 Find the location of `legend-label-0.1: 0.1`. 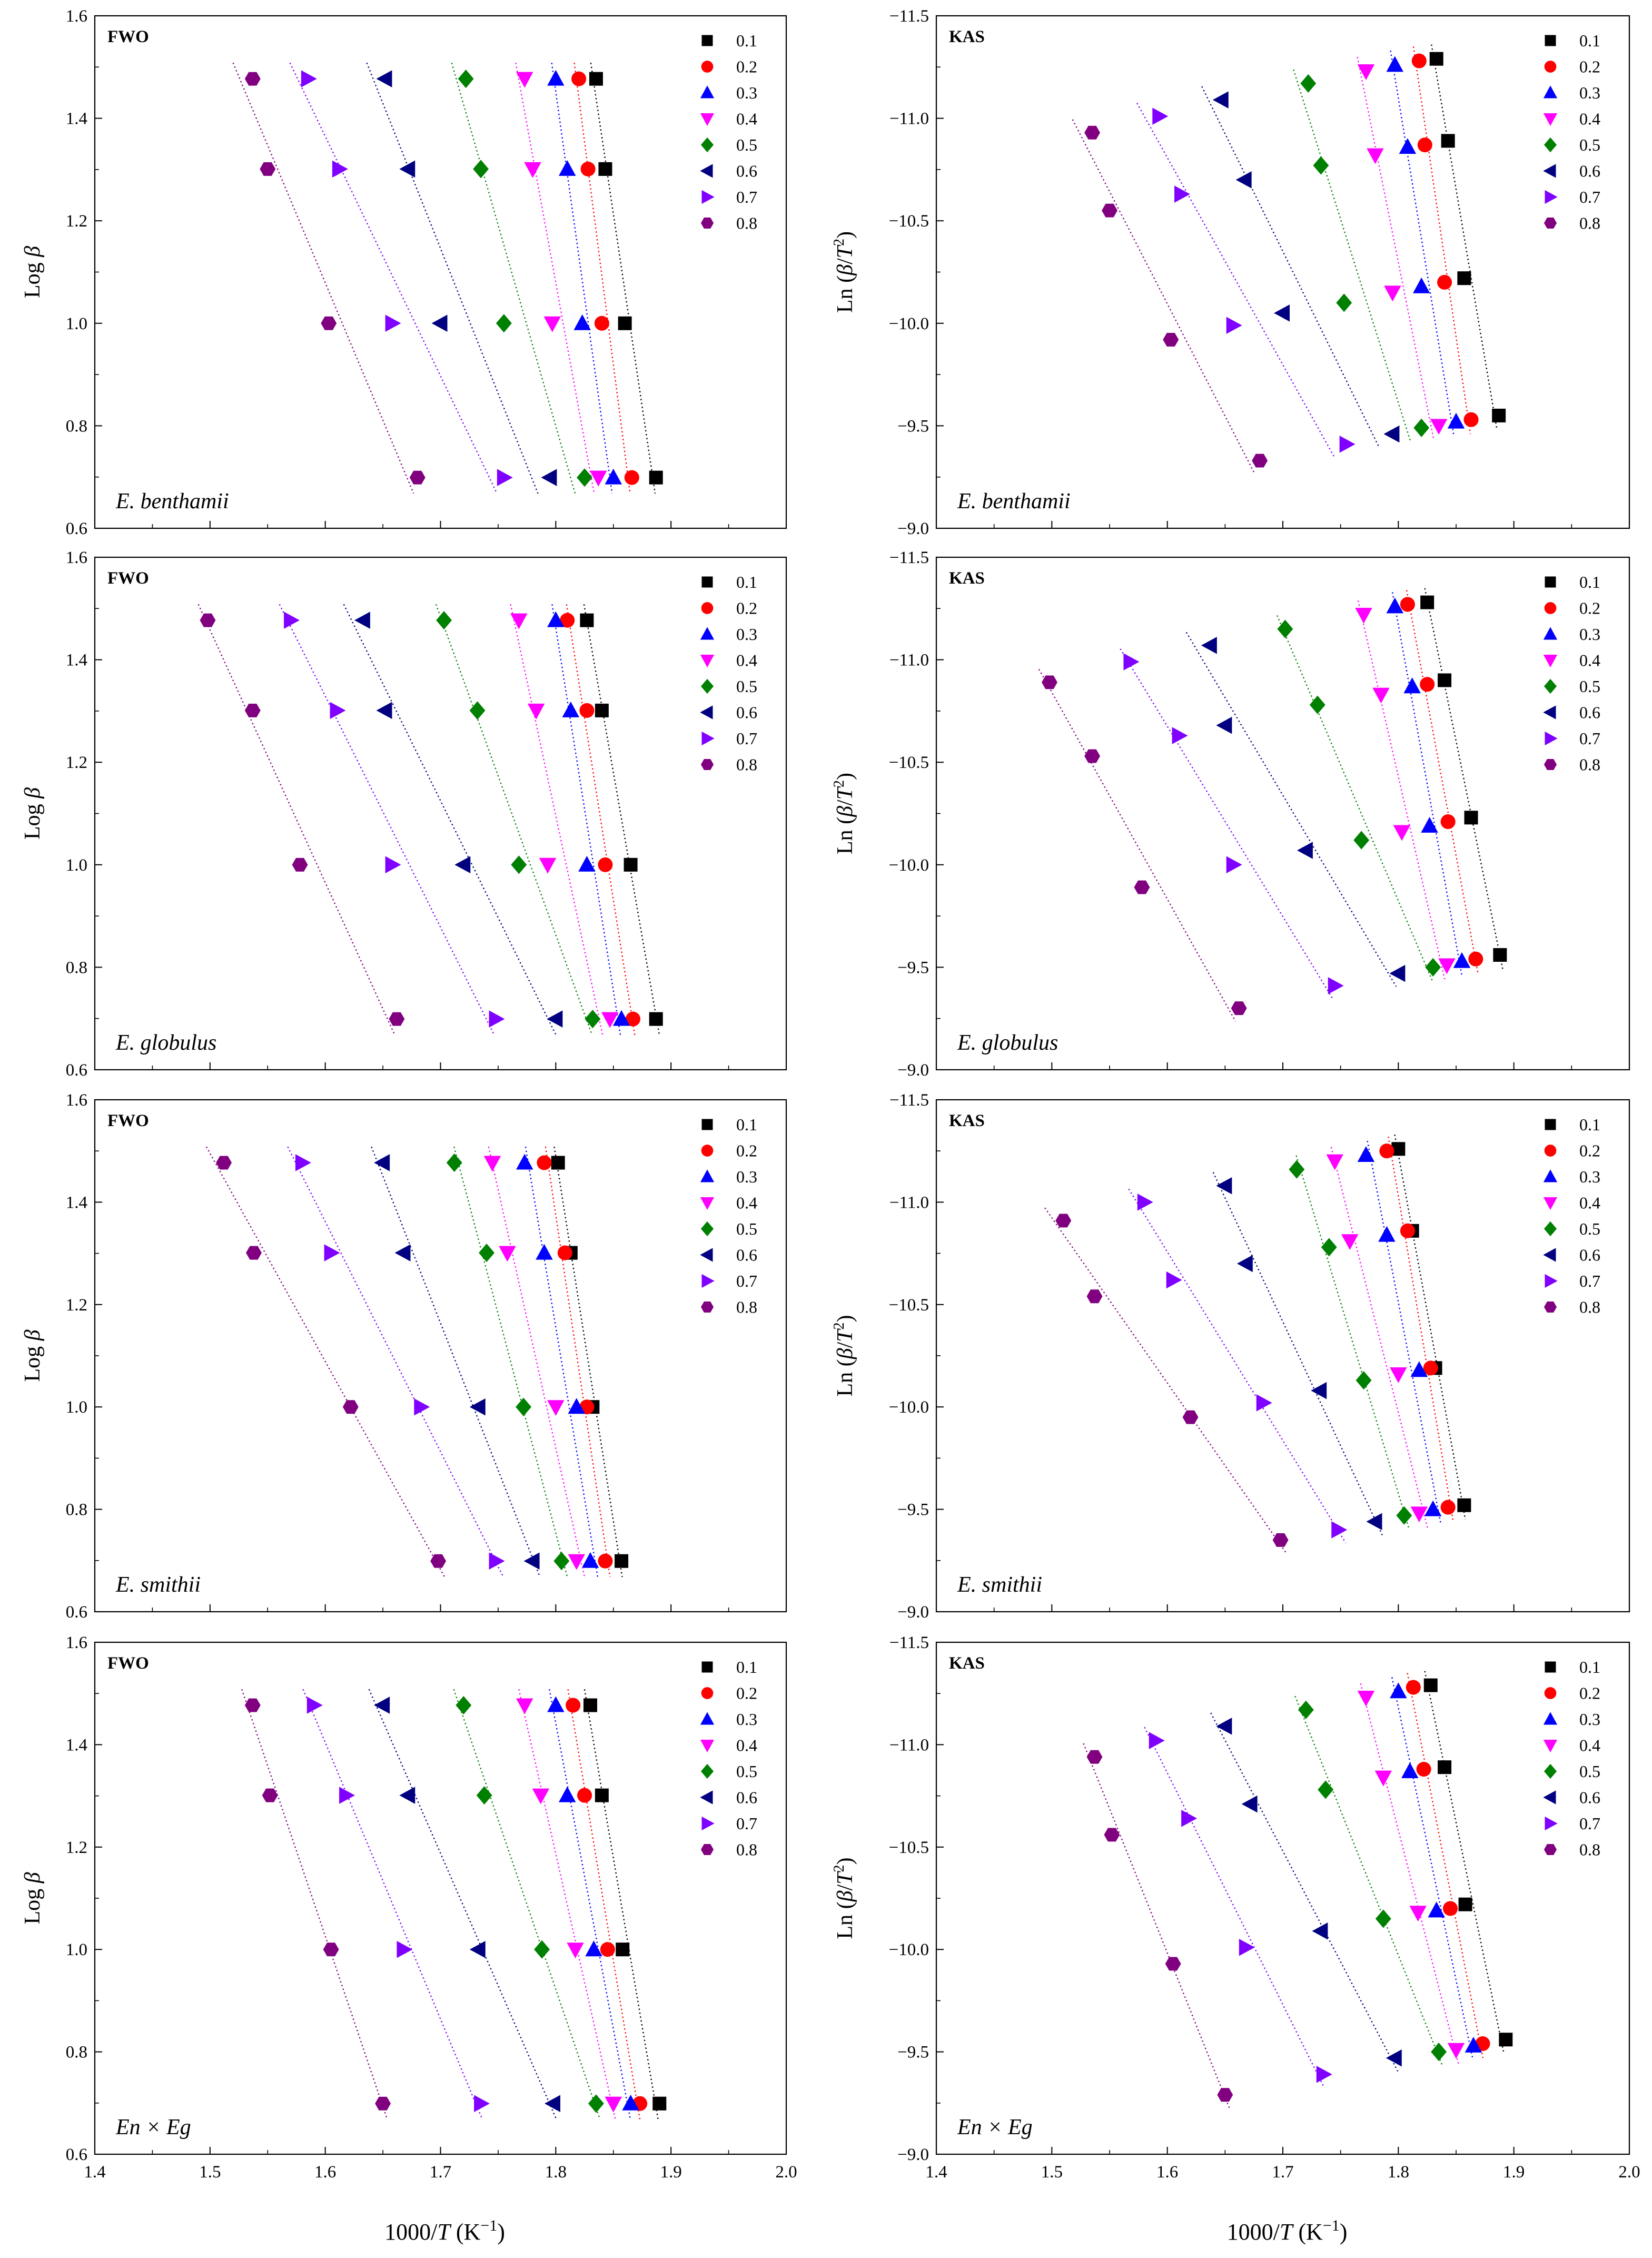

legend-label-0.1: 0.1 is located at coordinates (747, 582).